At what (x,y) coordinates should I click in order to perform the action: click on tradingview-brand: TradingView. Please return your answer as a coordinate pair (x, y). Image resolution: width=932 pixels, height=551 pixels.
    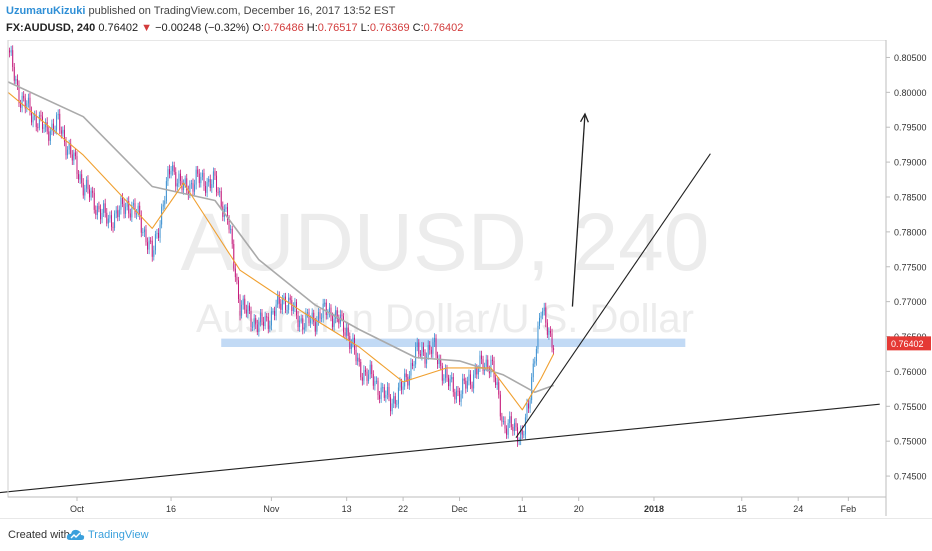
    Looking at the image, I should click on (118, 535).